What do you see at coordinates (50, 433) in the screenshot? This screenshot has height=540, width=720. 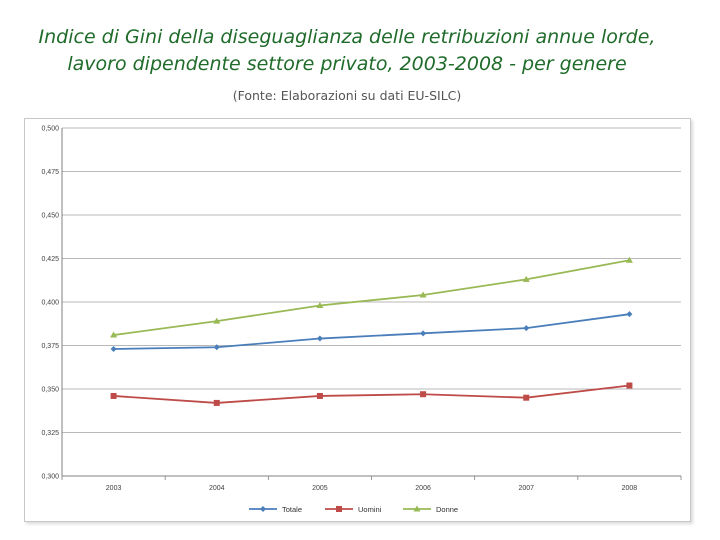 I see `y-tick-label: 0,325` at bounding box center [50, 433].